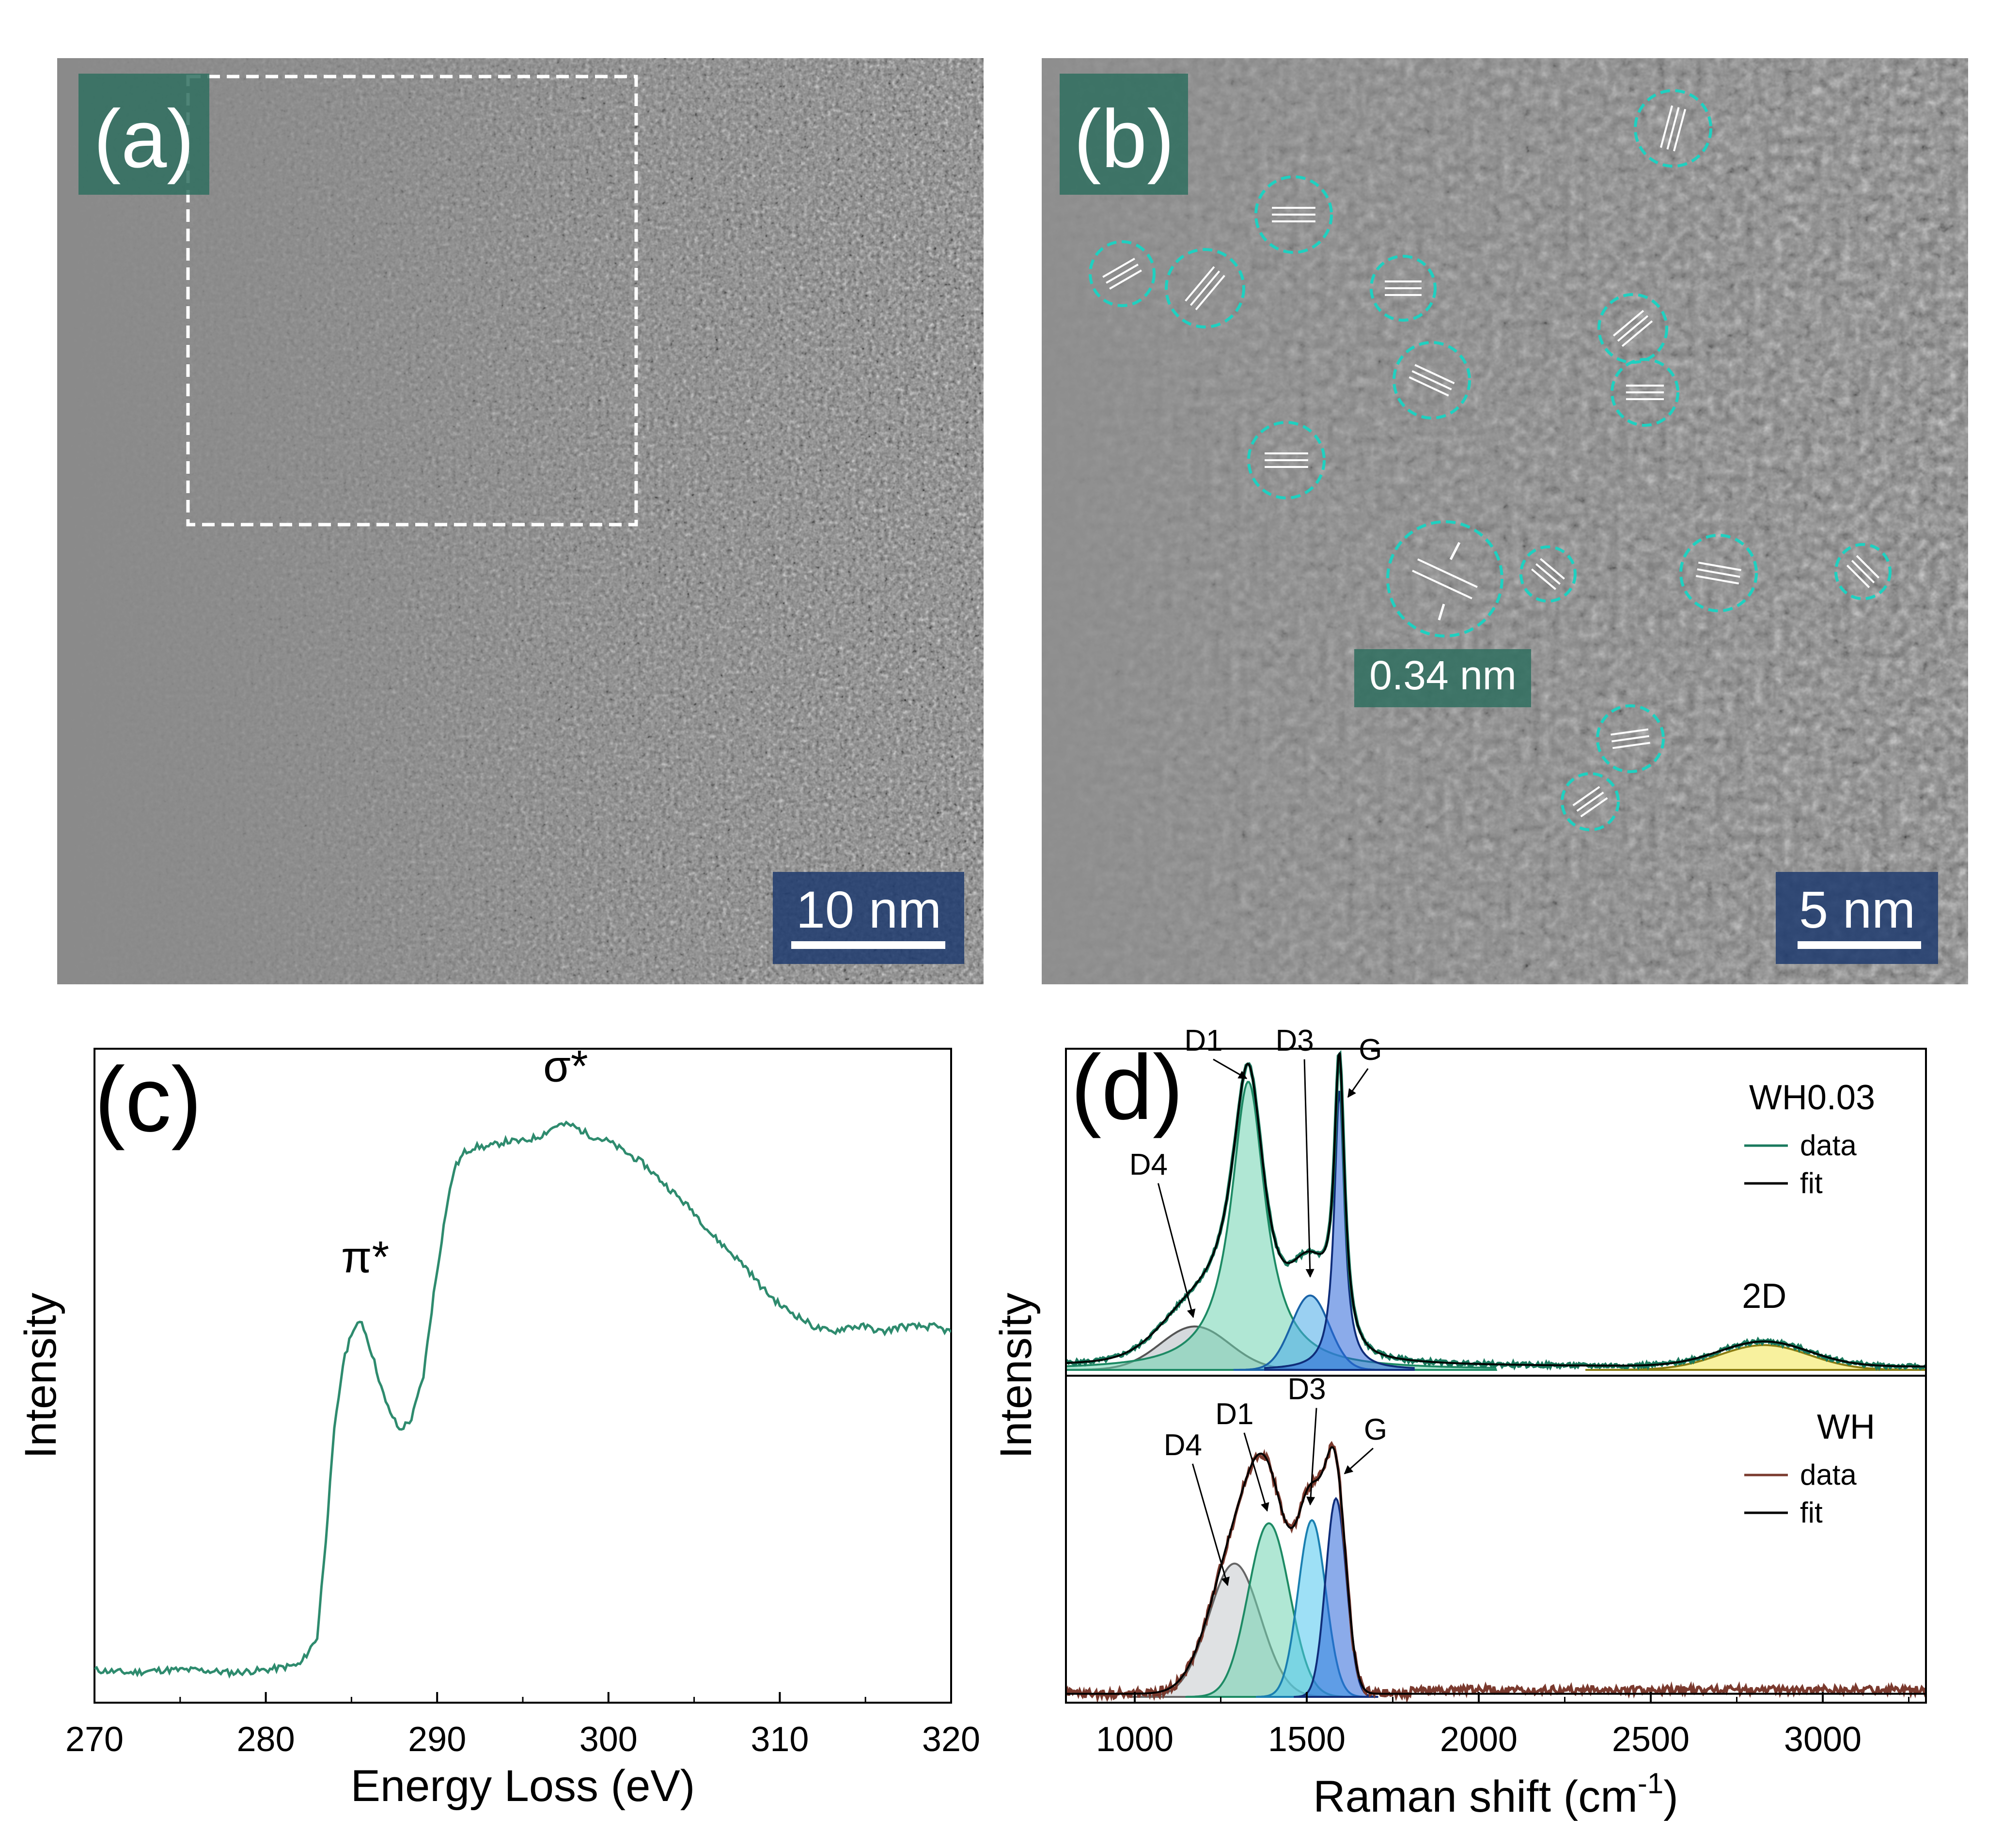  Describe the element at coordinates (523, 1786) in the screenshot. I see `x-axis-label: Energy Loss (eV)` at that location.